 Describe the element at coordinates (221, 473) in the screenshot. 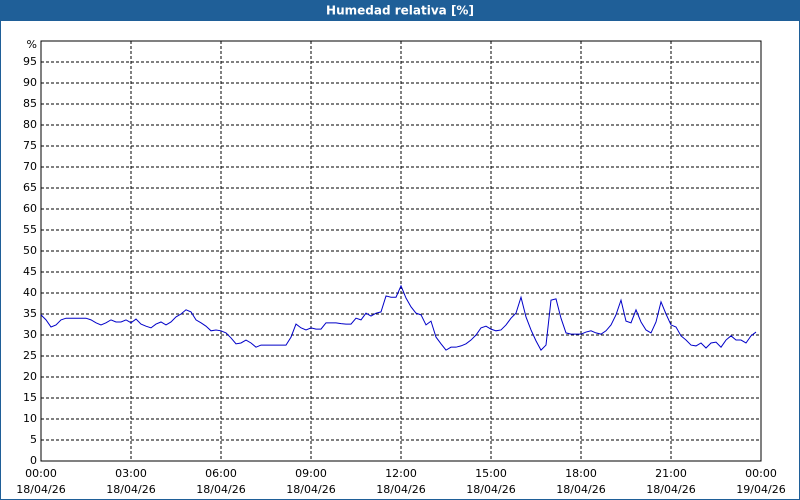

I see `x-tick-label: 06:00` at that location.